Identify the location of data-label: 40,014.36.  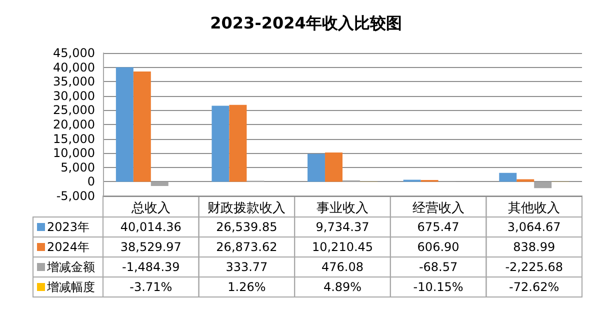
(151, 227).